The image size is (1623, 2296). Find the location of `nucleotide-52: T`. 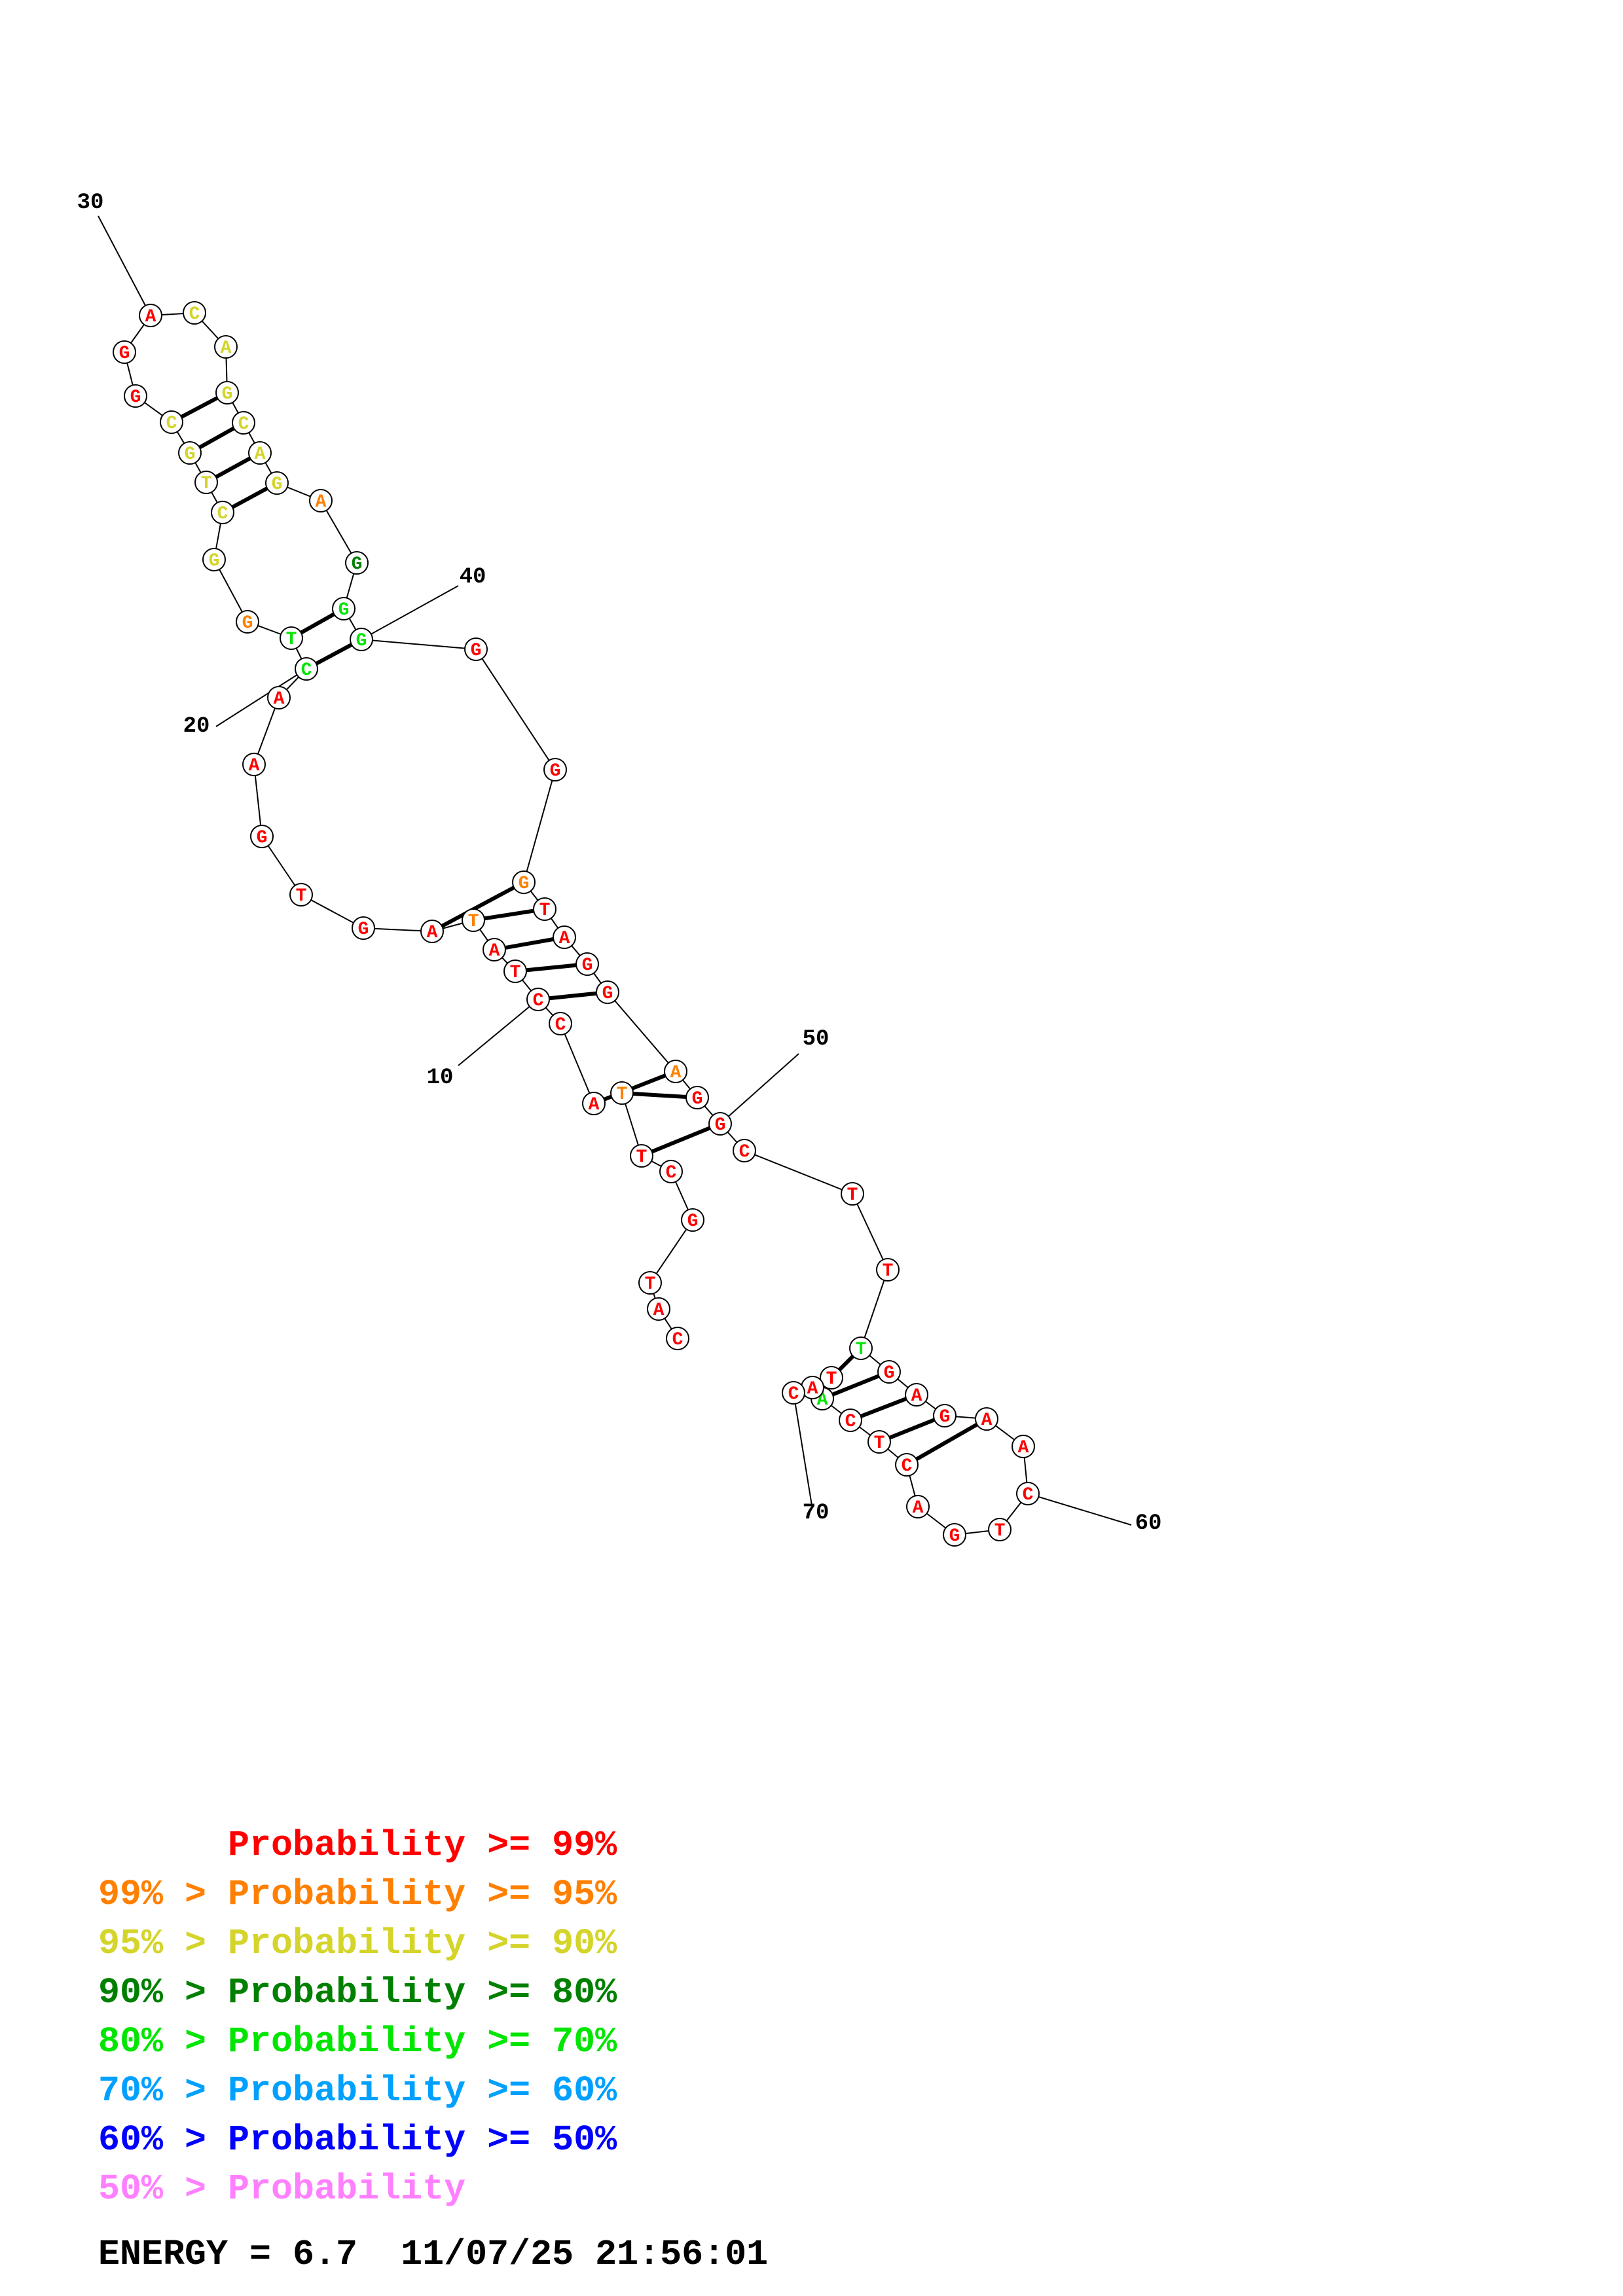

nucleotide-52: T is located at coordinates (852, 1194).